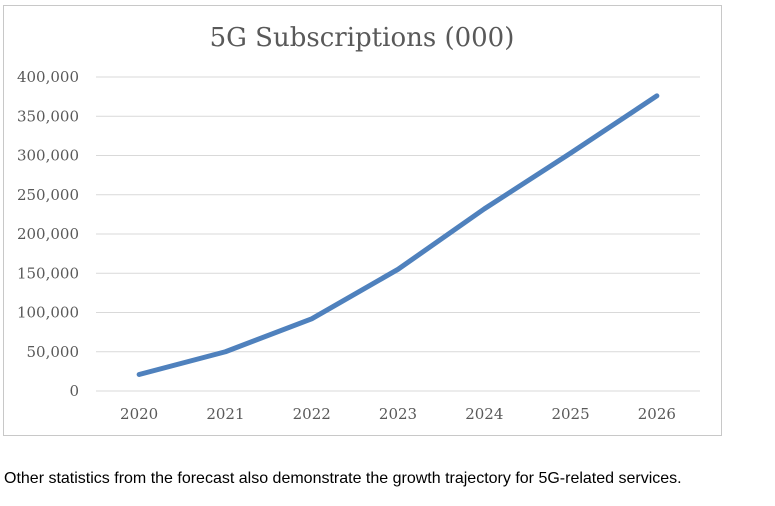 This screenshot has width=775, height=506. Describe the element at coordinates (484, 414) in the screenshot. I see `x-tick-label: 2024` at that location.